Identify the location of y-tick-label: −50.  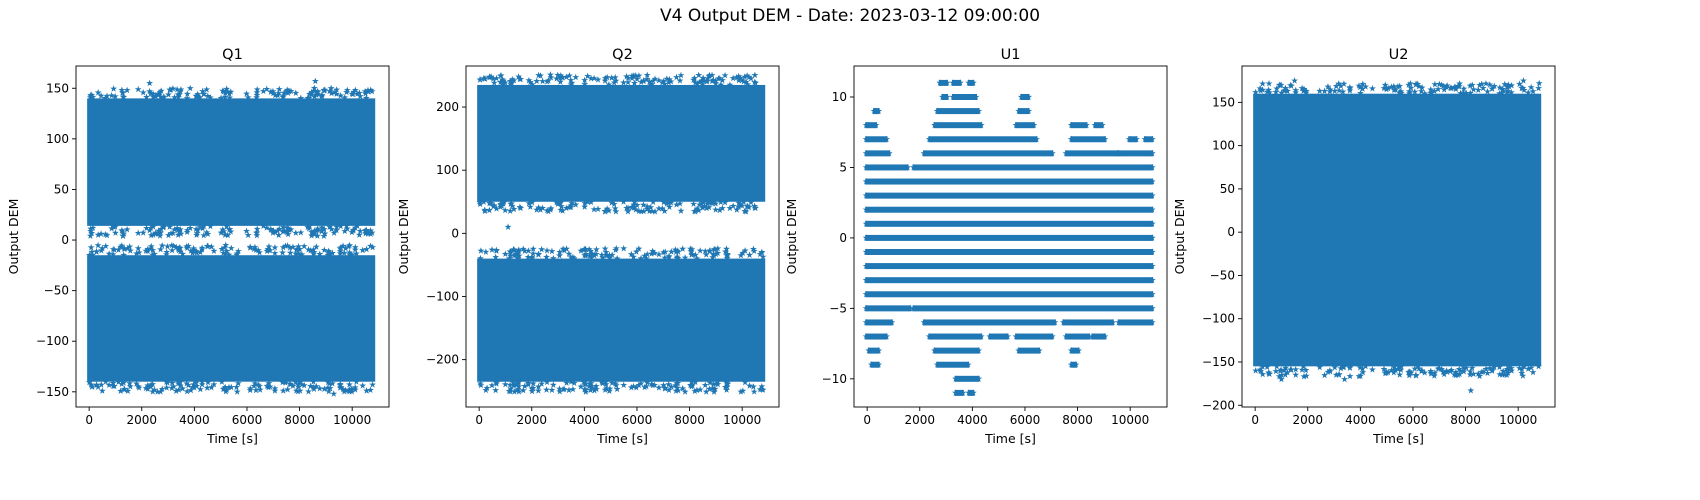
(1222, 275).